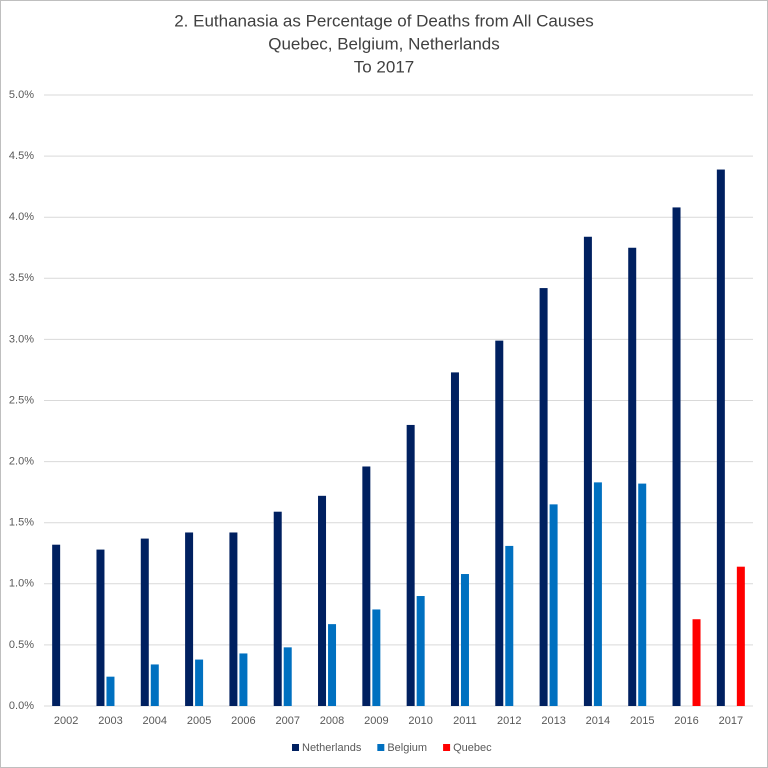 The width and height of the screenshot is (768, 768). I want to click on x-tick-label: 2005, so click(199, 721).